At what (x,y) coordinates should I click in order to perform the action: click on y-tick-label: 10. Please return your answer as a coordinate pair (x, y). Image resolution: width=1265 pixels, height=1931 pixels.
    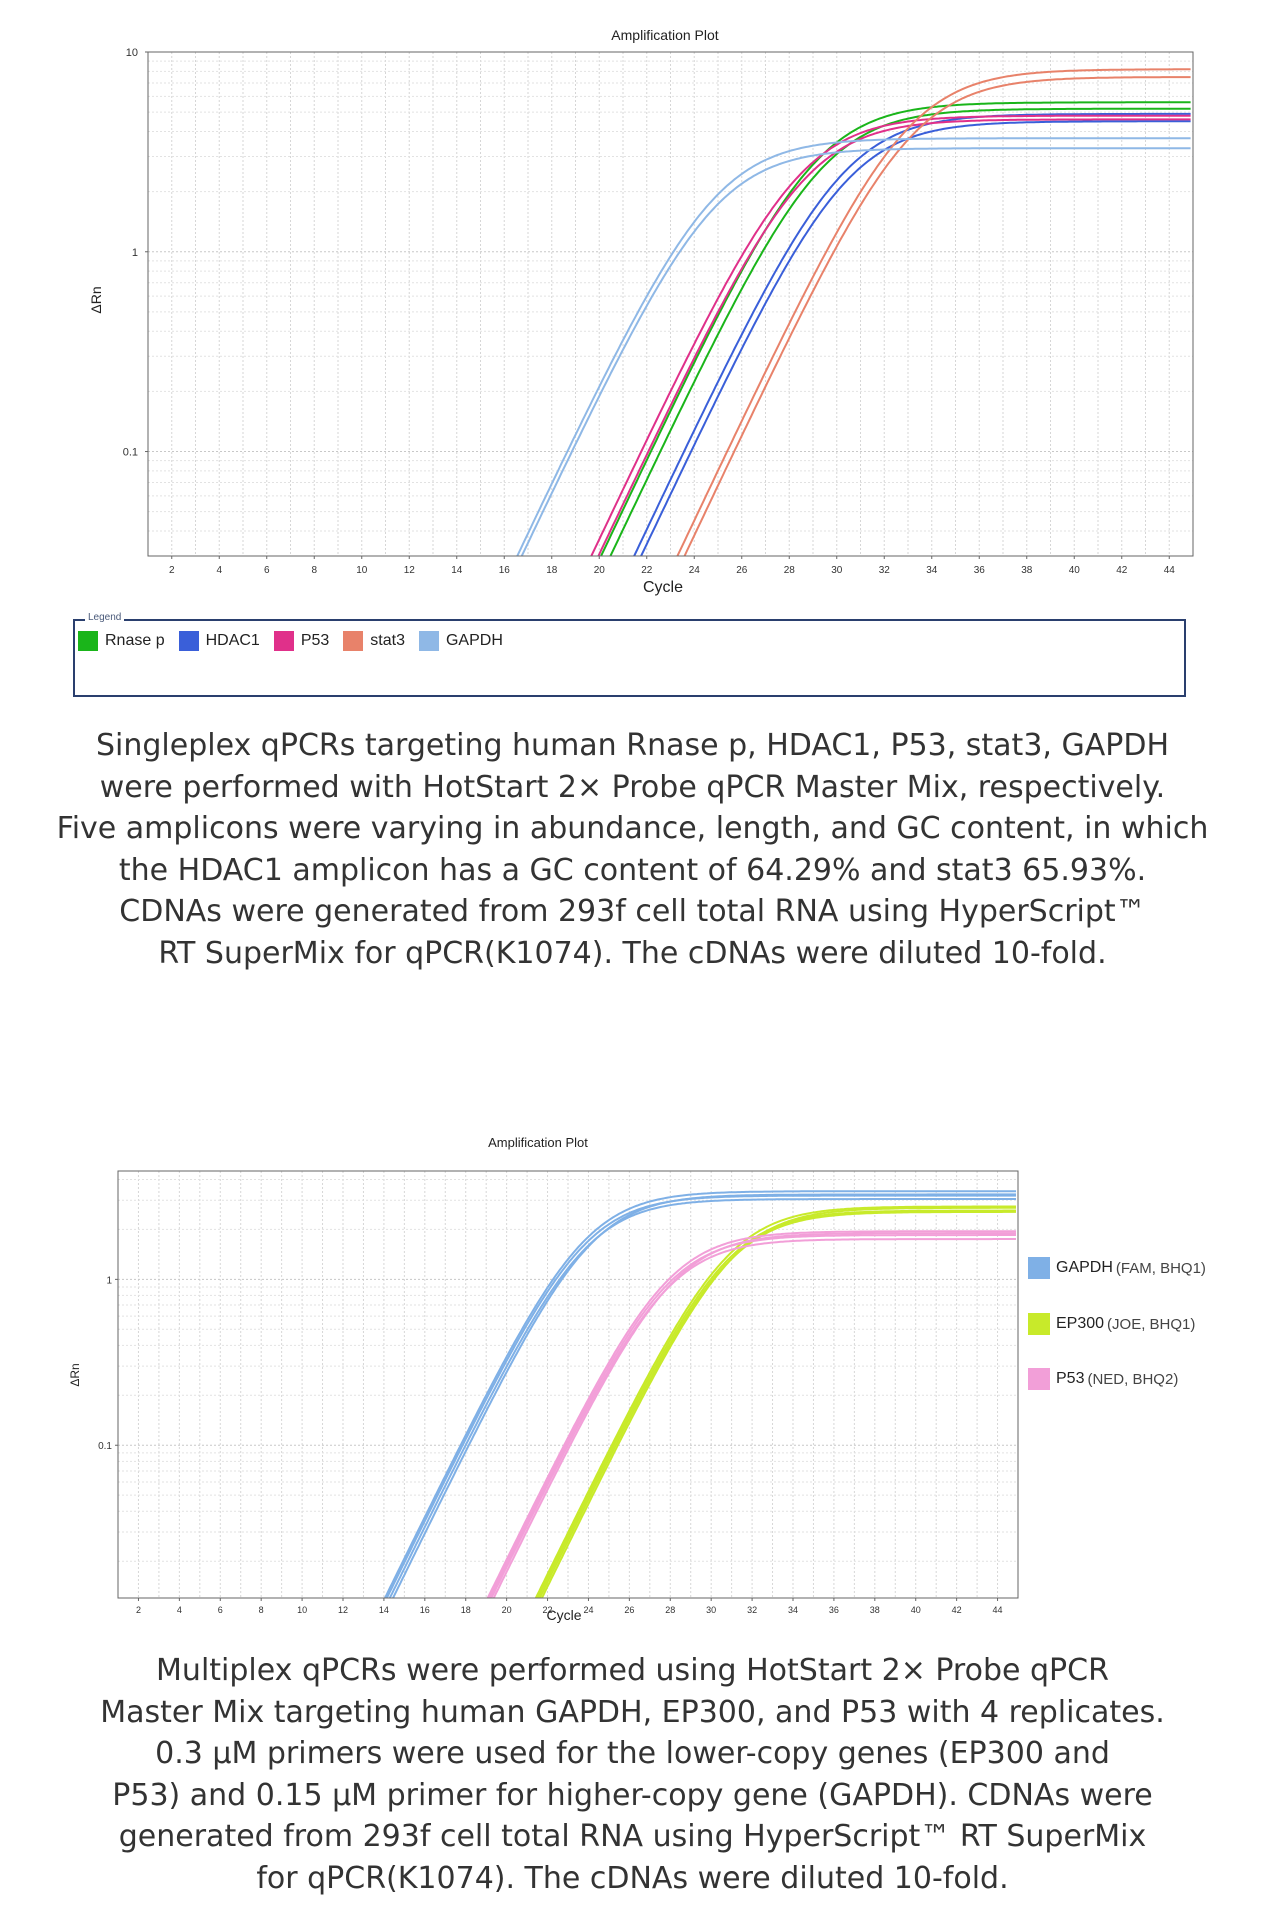
    Looking at the image, I should click on (132, 53).